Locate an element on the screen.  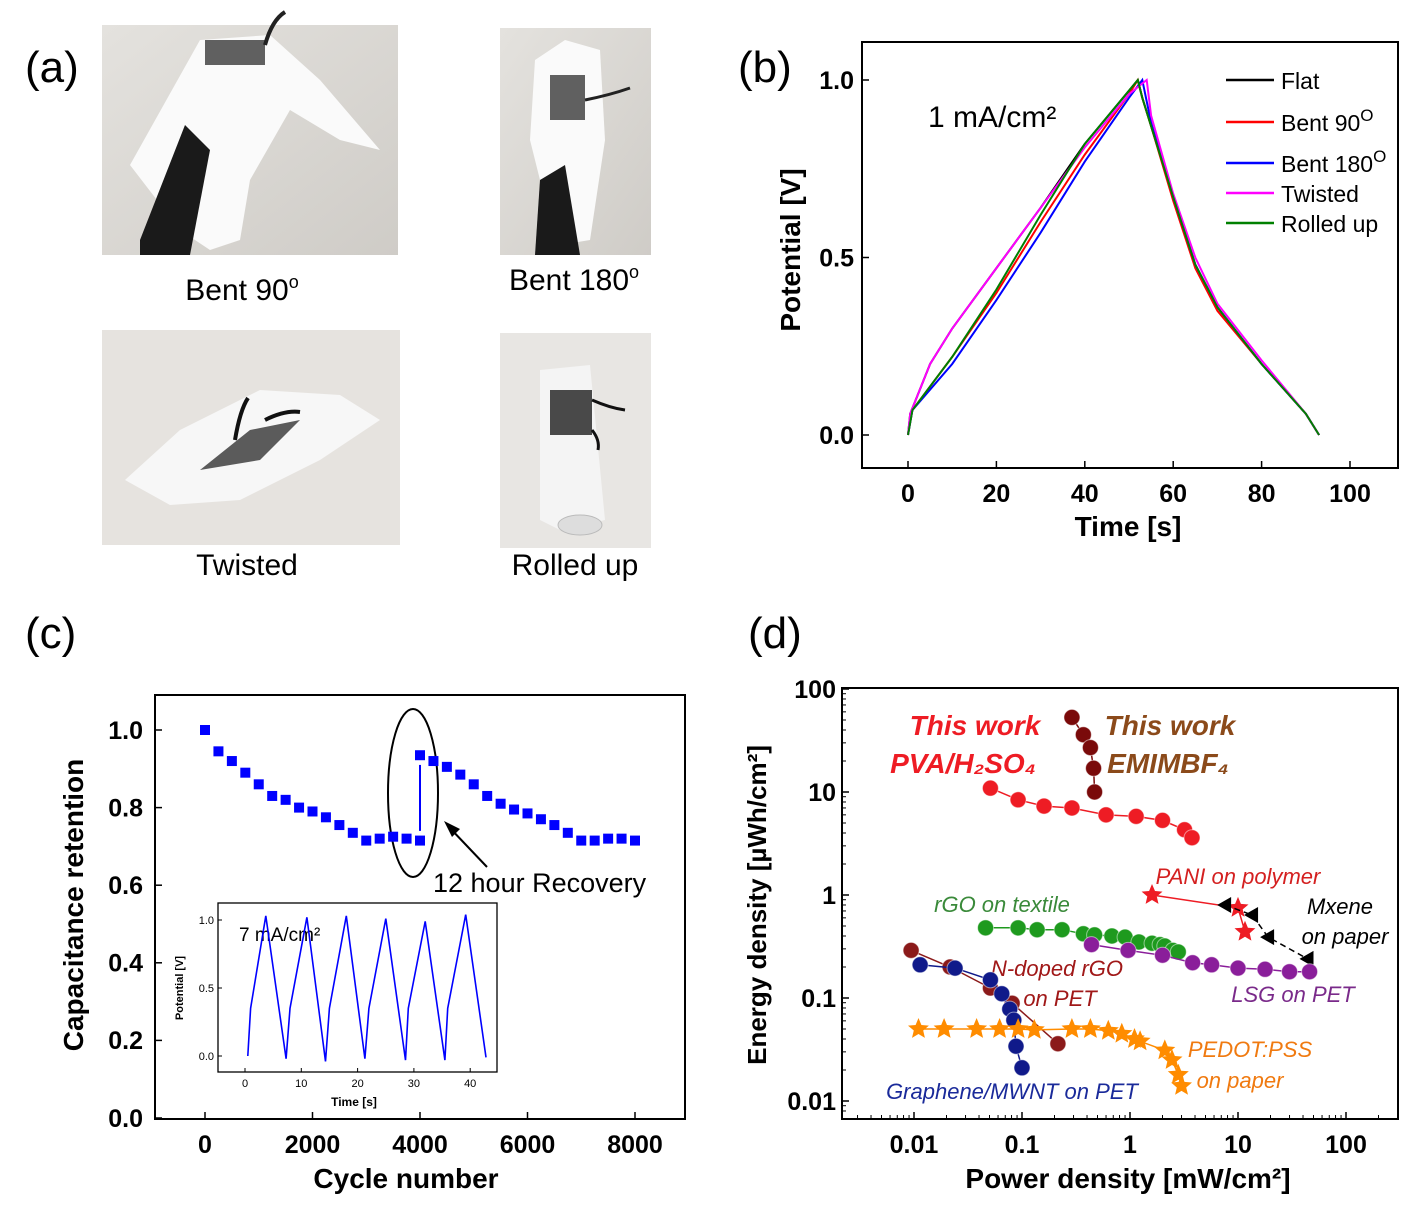
y-axis-title-b: Potential [V] is located at coordinates (790, 249).